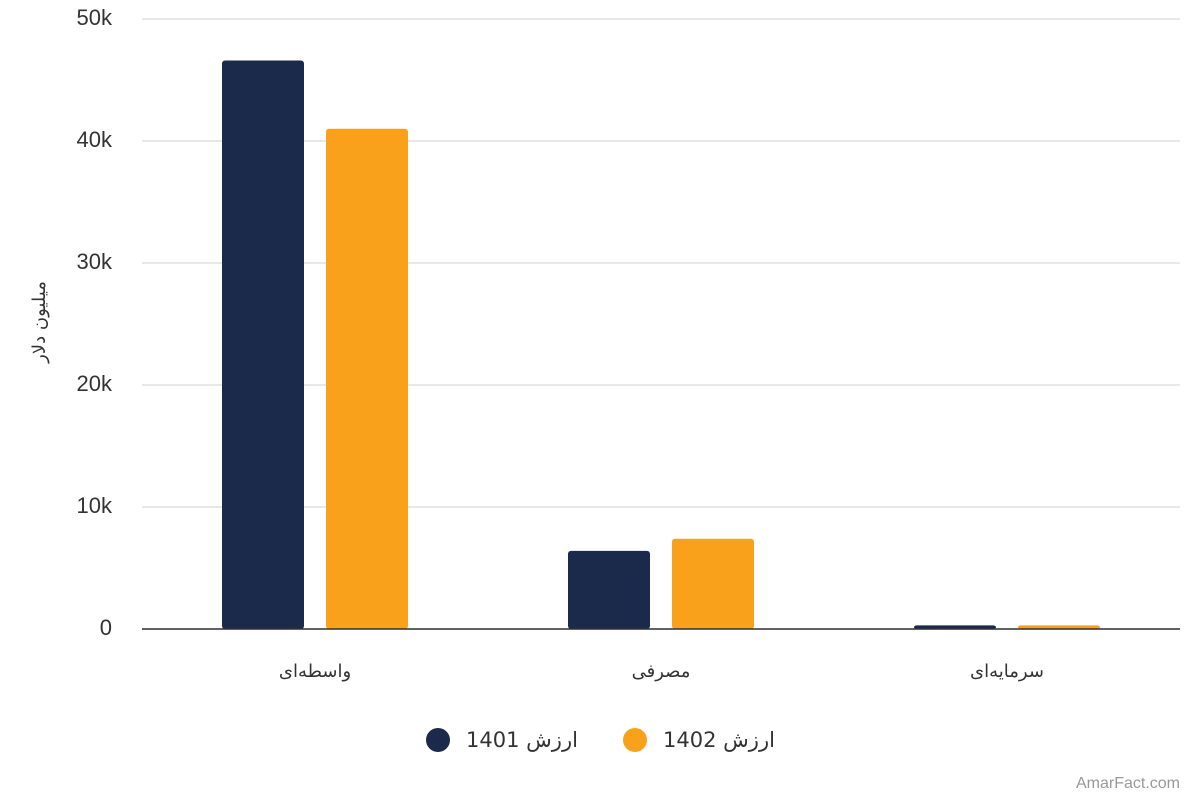 This screenshot has width=1200, height=800. Describe the element at coordinates (315, 671) in the screenshot. I see `x-tick-label: واسطه‌ای` at that location.